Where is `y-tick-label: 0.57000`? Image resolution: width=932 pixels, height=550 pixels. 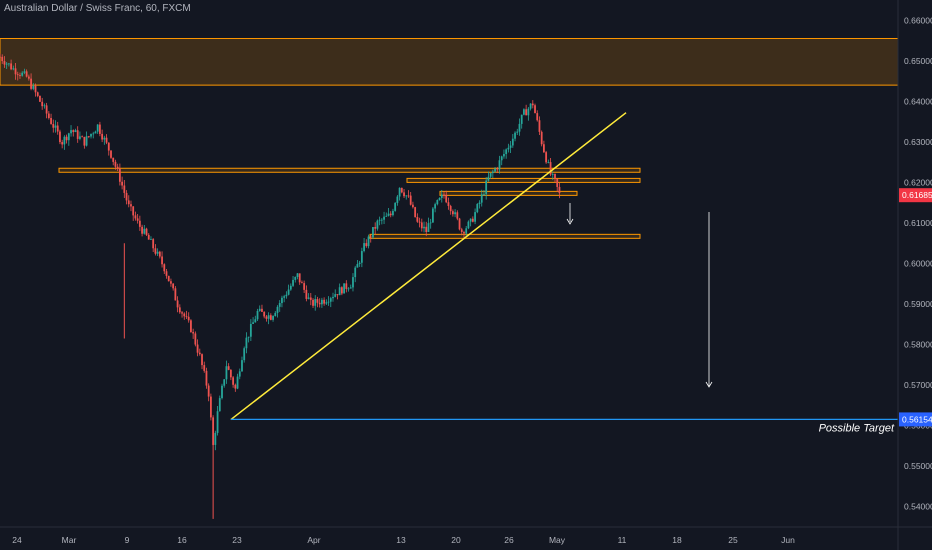
y-tick-label: 0.57000 is located at coordinates (918, 385).